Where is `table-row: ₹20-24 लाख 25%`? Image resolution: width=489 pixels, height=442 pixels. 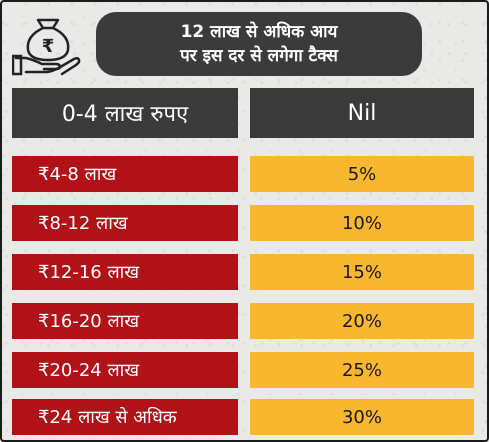 table-row: ₹20-24 लाख 25% is located at coordinates (244, 370).